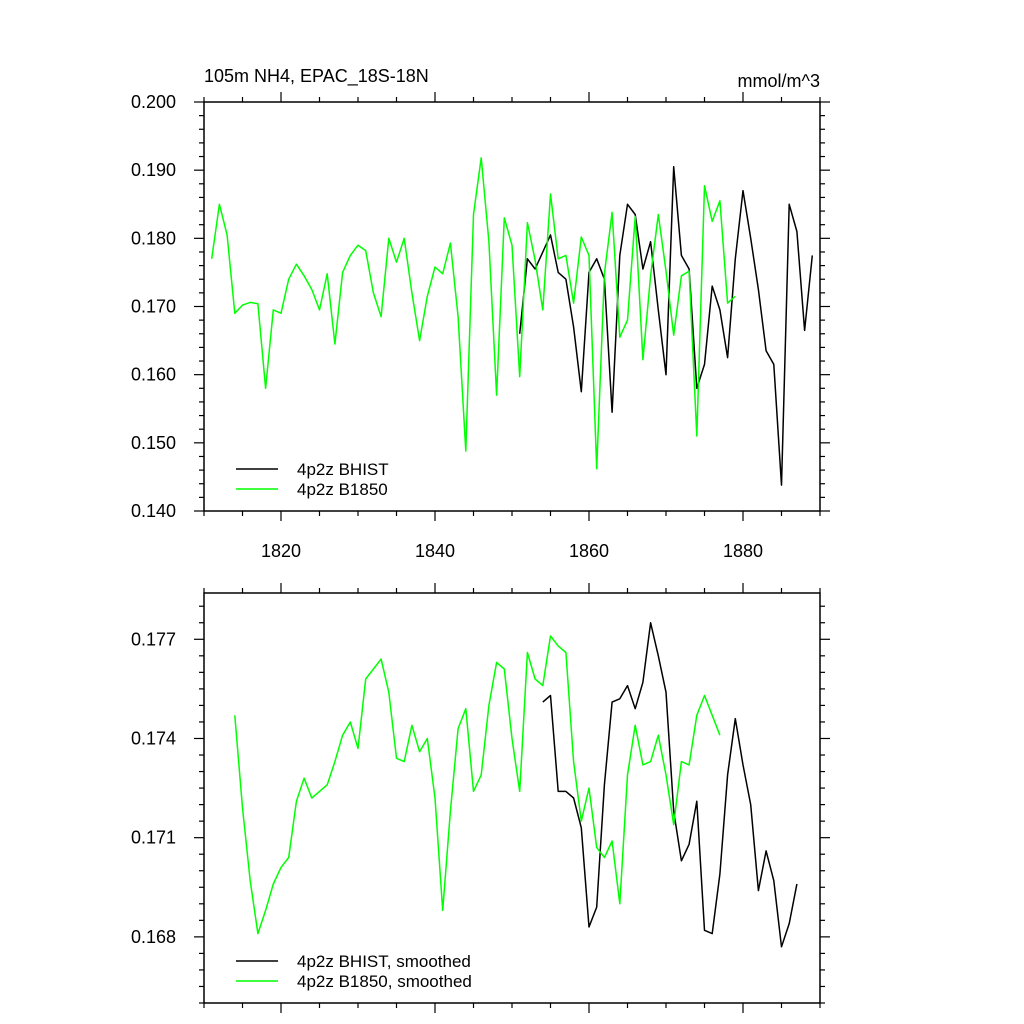 This screenshot has width=1024, height=1024. What do you see at coordinates (153, 937) in the screenshot?
I see `y-tick-label: 0.168` at bounding box center [153, 937].